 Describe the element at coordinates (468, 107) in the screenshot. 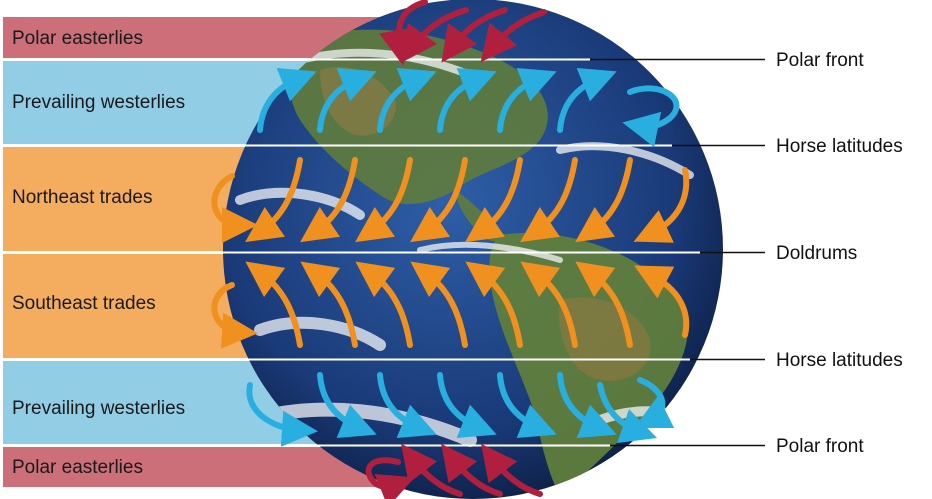

I see `westerlies-north-arrows` at that location.